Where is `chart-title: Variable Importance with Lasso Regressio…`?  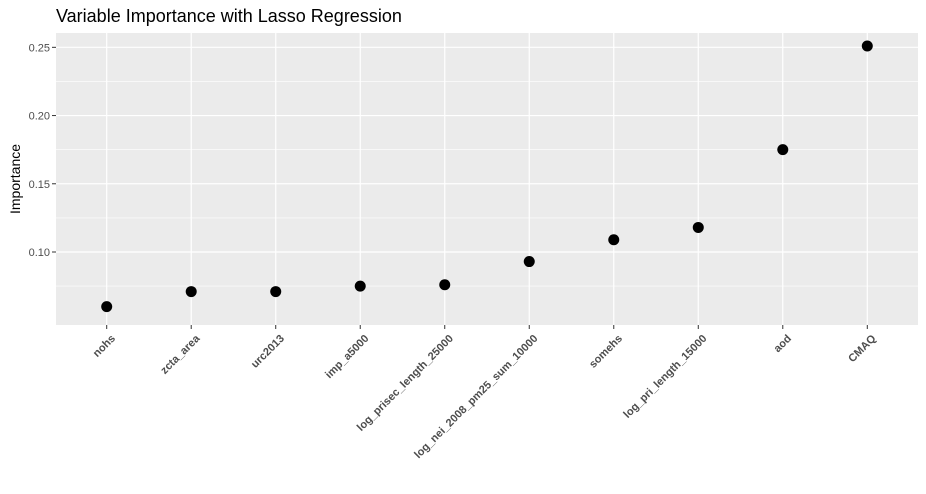
chart-title: Variable Importance with Lasso Regressio… is located at coordinates (229, 16).